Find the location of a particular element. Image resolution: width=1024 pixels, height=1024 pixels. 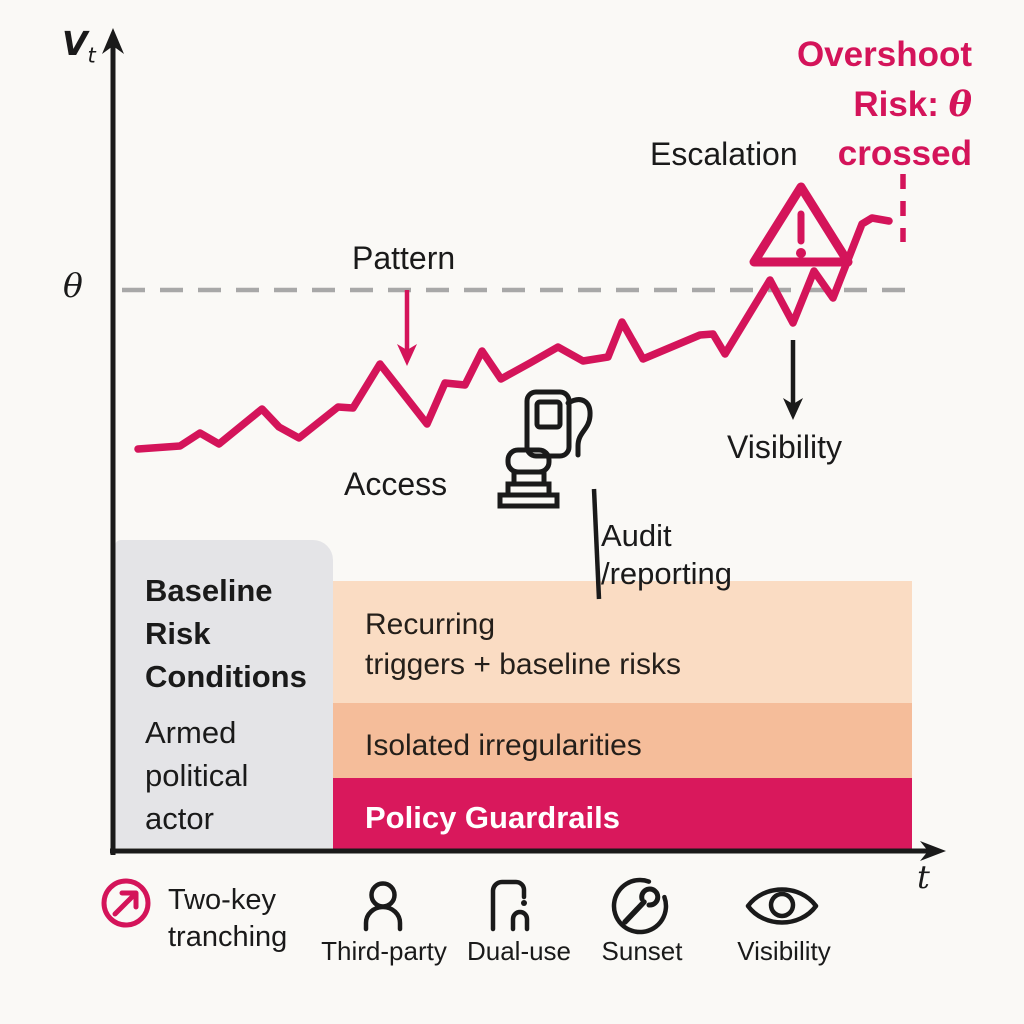

band-recurring-triggers-label: Recurring triggers + baseline risks is located at coordinates (523, 644).